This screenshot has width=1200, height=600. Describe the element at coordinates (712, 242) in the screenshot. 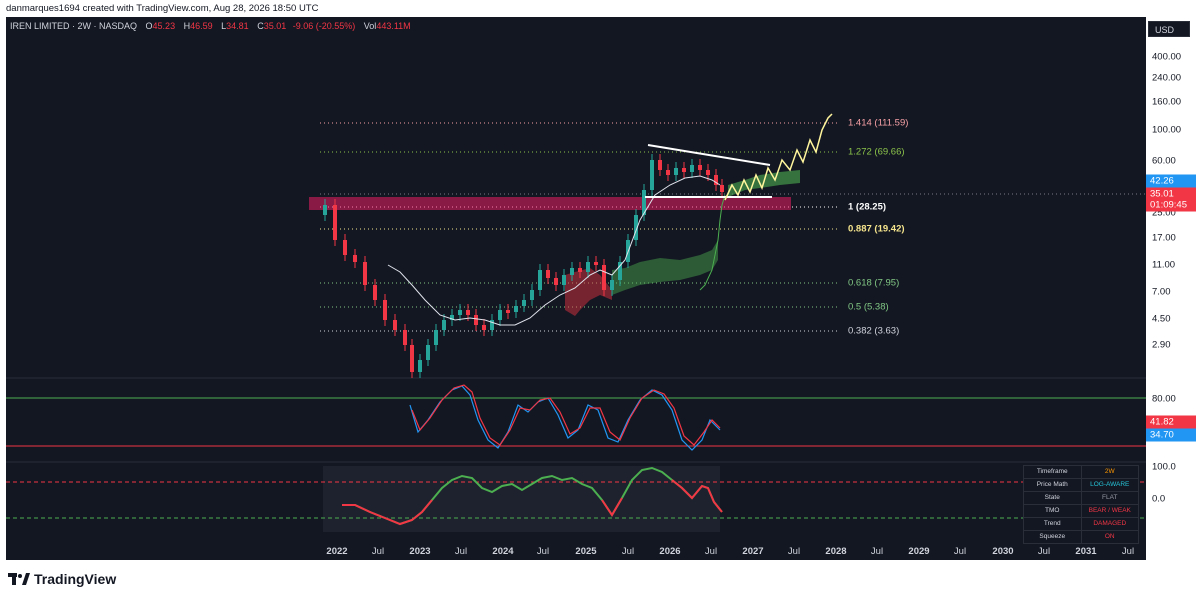

I see `lagging-line` at that location.